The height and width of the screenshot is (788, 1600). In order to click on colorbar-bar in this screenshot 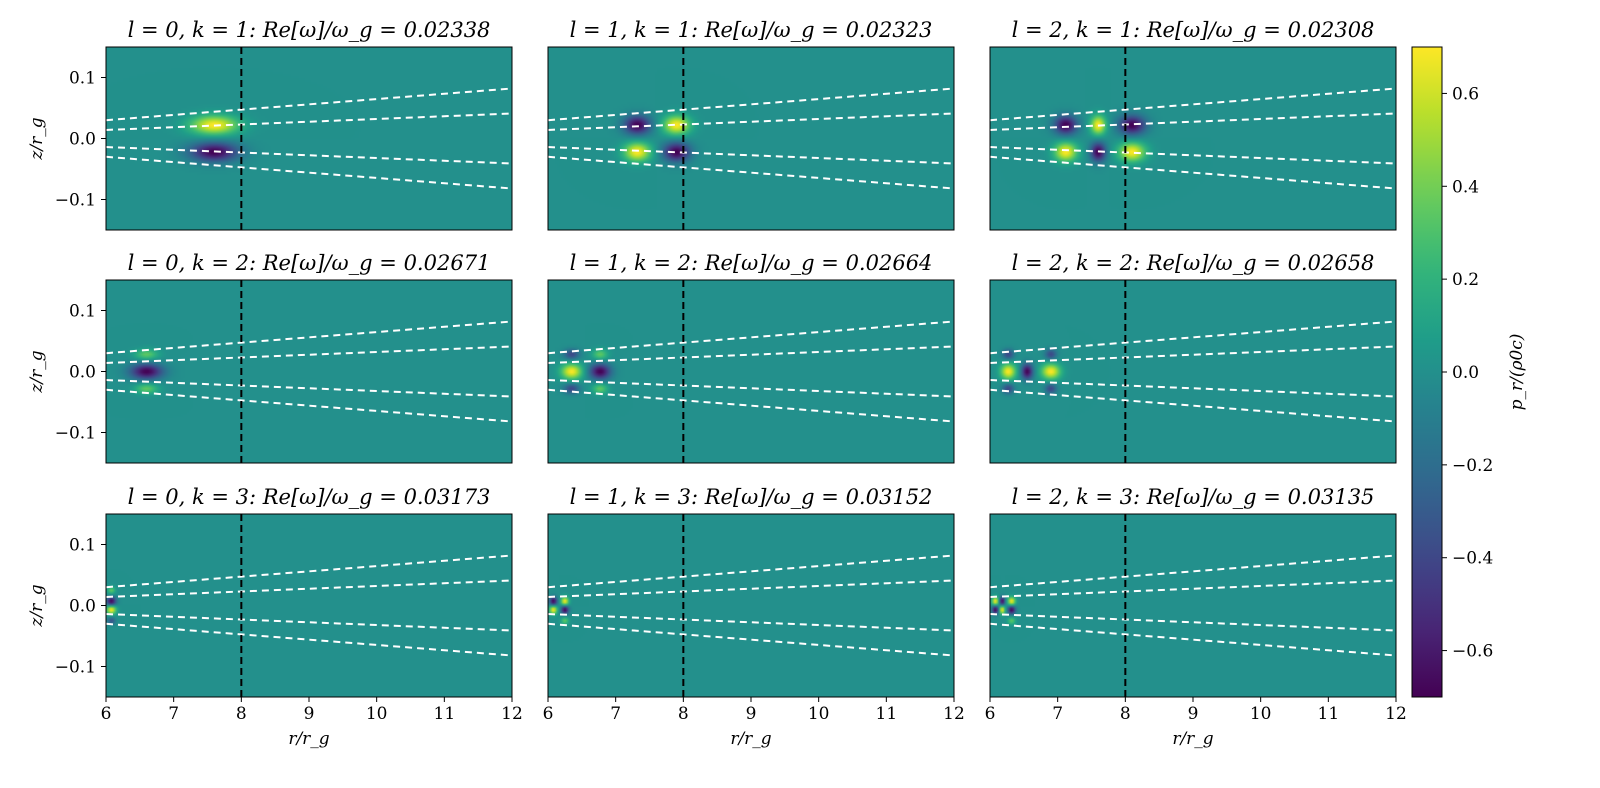, I will do `click(1427, 372)`.